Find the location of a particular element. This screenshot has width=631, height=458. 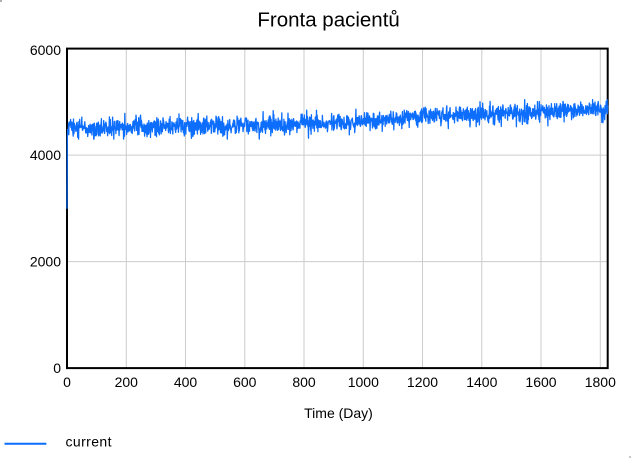

svg-text: 1800 is located at coordinates (600, 382).